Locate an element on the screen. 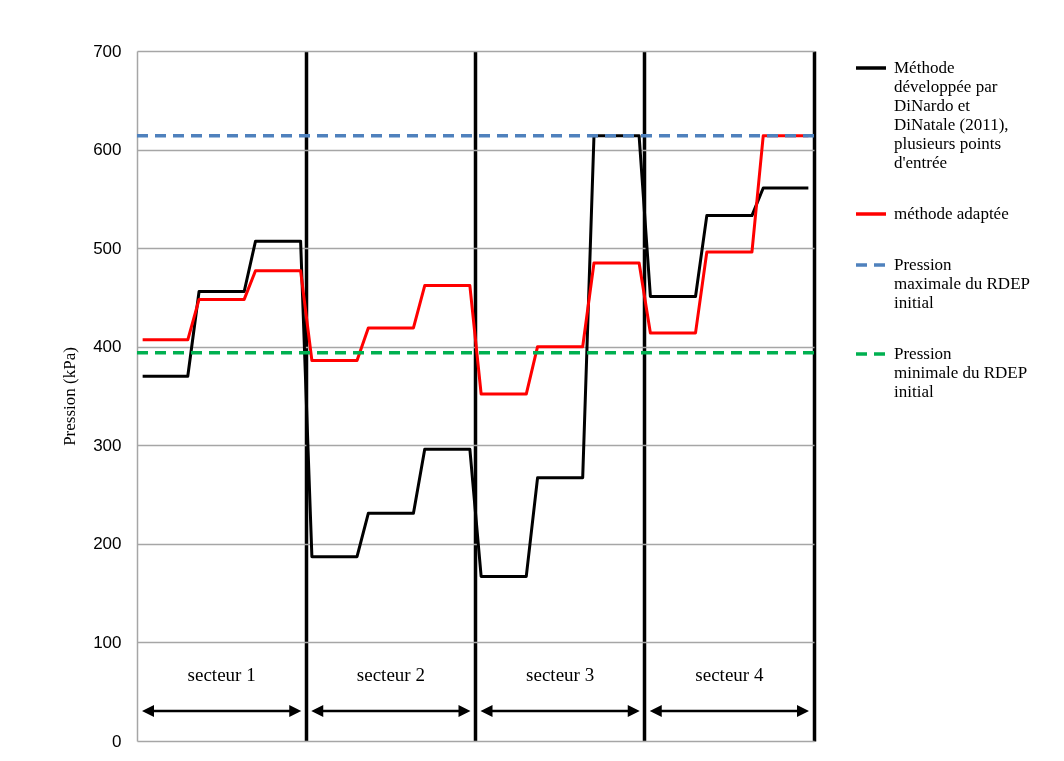 This screenshot has width=1064, height=761. y-axis-title: Pression (kPa) is located at coordinates (70, 396).